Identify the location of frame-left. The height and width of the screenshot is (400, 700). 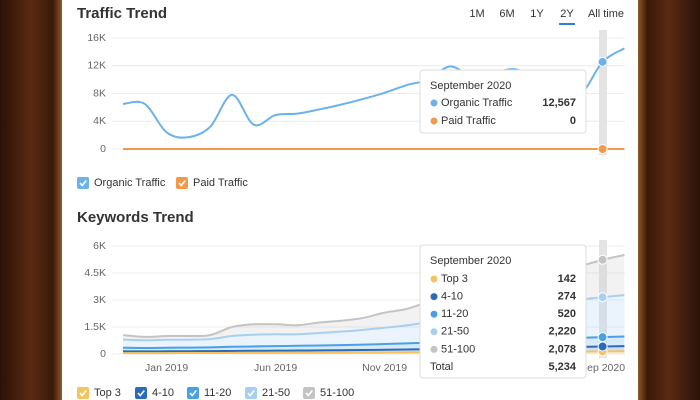
(31, 200).